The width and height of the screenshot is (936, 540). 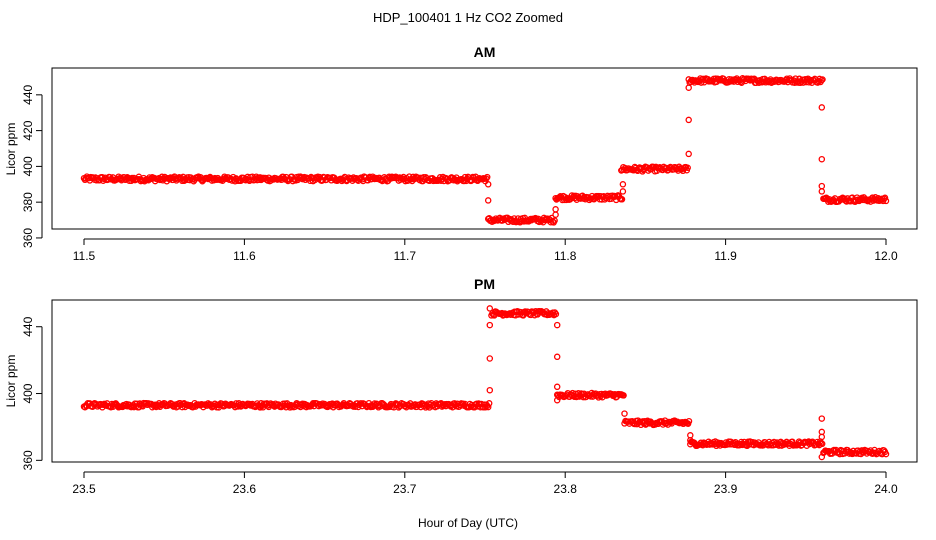 What do you see at coordinates (484, 284) in the screenshot?
I see `pm-panel-title: PM` at bounding box center [484, 284].